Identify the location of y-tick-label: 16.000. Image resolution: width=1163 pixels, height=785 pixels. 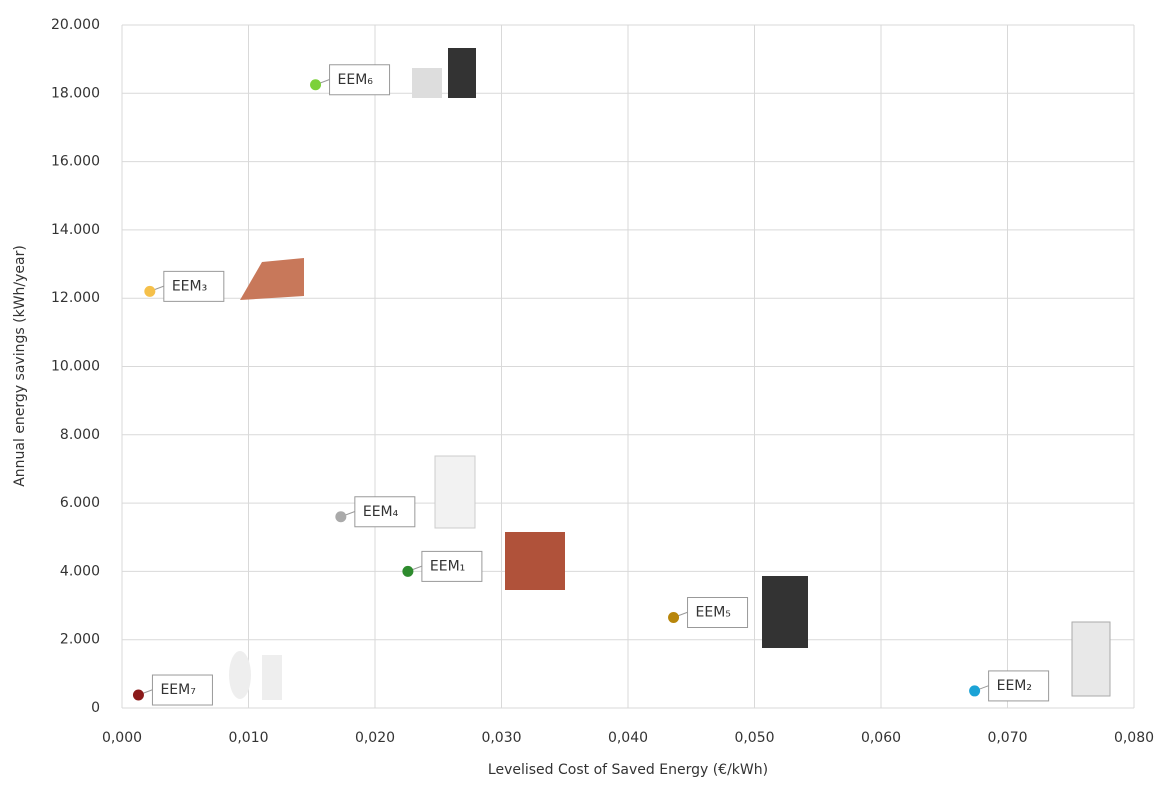
(75, 162).